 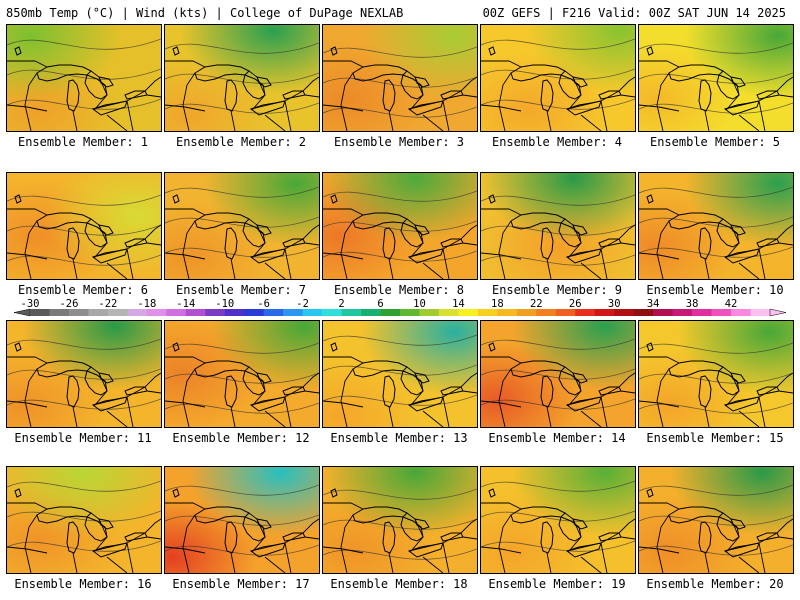 I want to click on colorbar-tick-label: 6, so click(x=380, y=304).